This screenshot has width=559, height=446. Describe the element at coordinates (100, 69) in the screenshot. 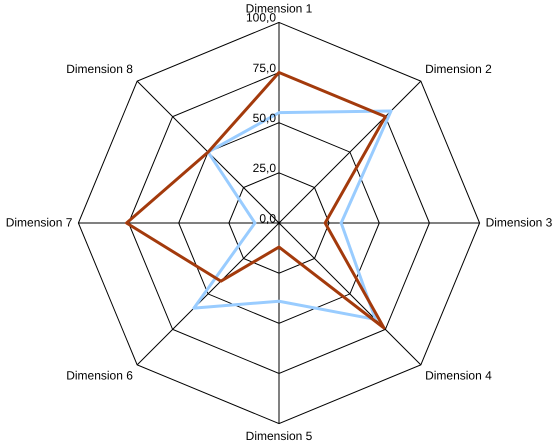

I see `spoke-label: Dimension 8` at that location.